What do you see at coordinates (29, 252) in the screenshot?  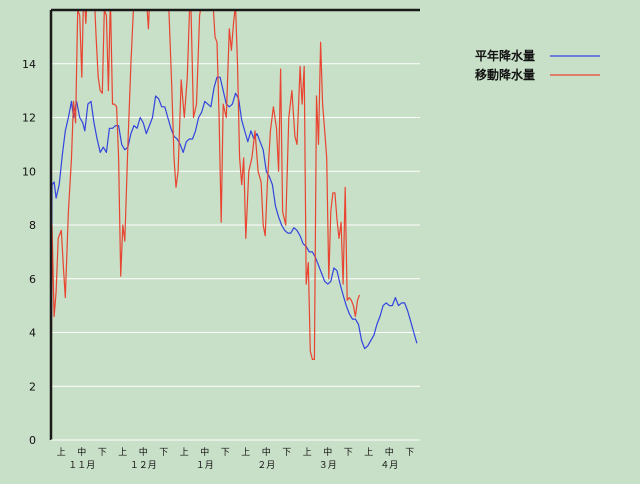 I see `y-tick-labels: 0 2 4 6 8 10 12 14` at bounding box center [29, 252].